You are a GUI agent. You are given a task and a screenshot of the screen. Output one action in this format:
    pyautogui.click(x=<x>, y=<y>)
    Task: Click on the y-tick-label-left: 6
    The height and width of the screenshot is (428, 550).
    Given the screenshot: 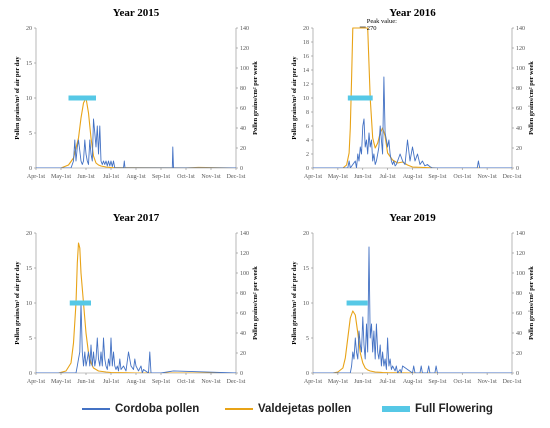 What is the action you would take?
    pyautogui.click(x=307, y=127)
    